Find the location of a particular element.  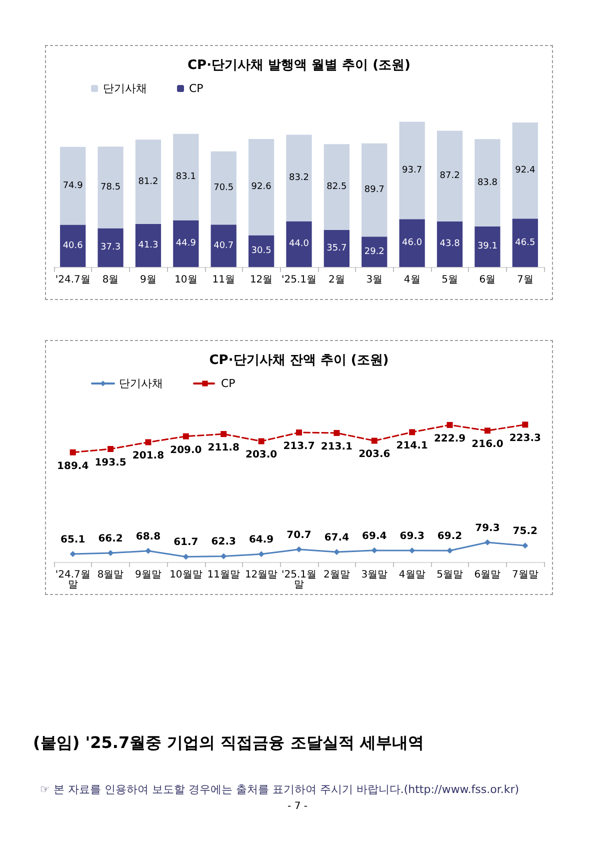

x-tick-label: 6월말 is located at coordinates (487, 575).